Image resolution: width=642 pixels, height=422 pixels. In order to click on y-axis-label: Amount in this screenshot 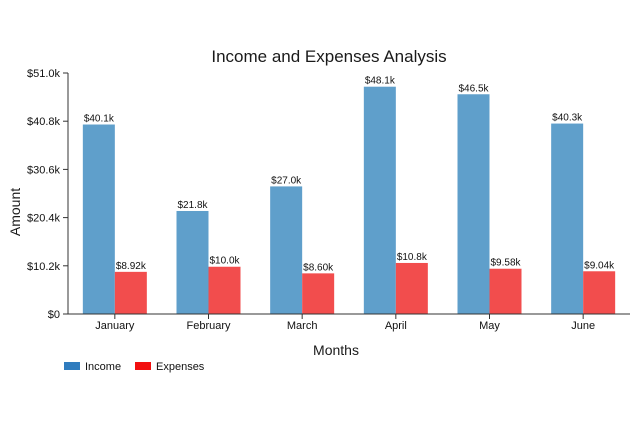, I will do `click(15, 212)`.